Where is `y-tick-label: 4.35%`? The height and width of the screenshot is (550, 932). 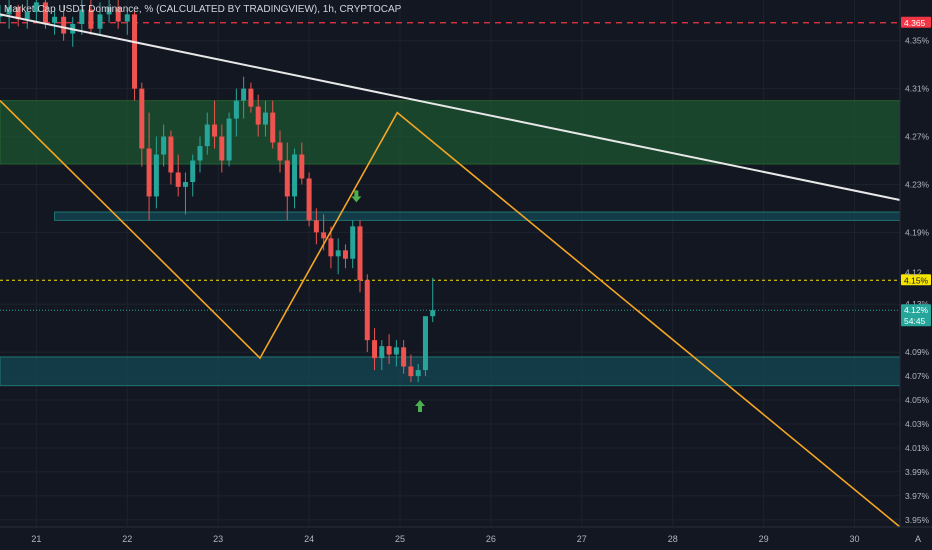
y-tick-label: 4.35% is located at coordinates (917, 41).